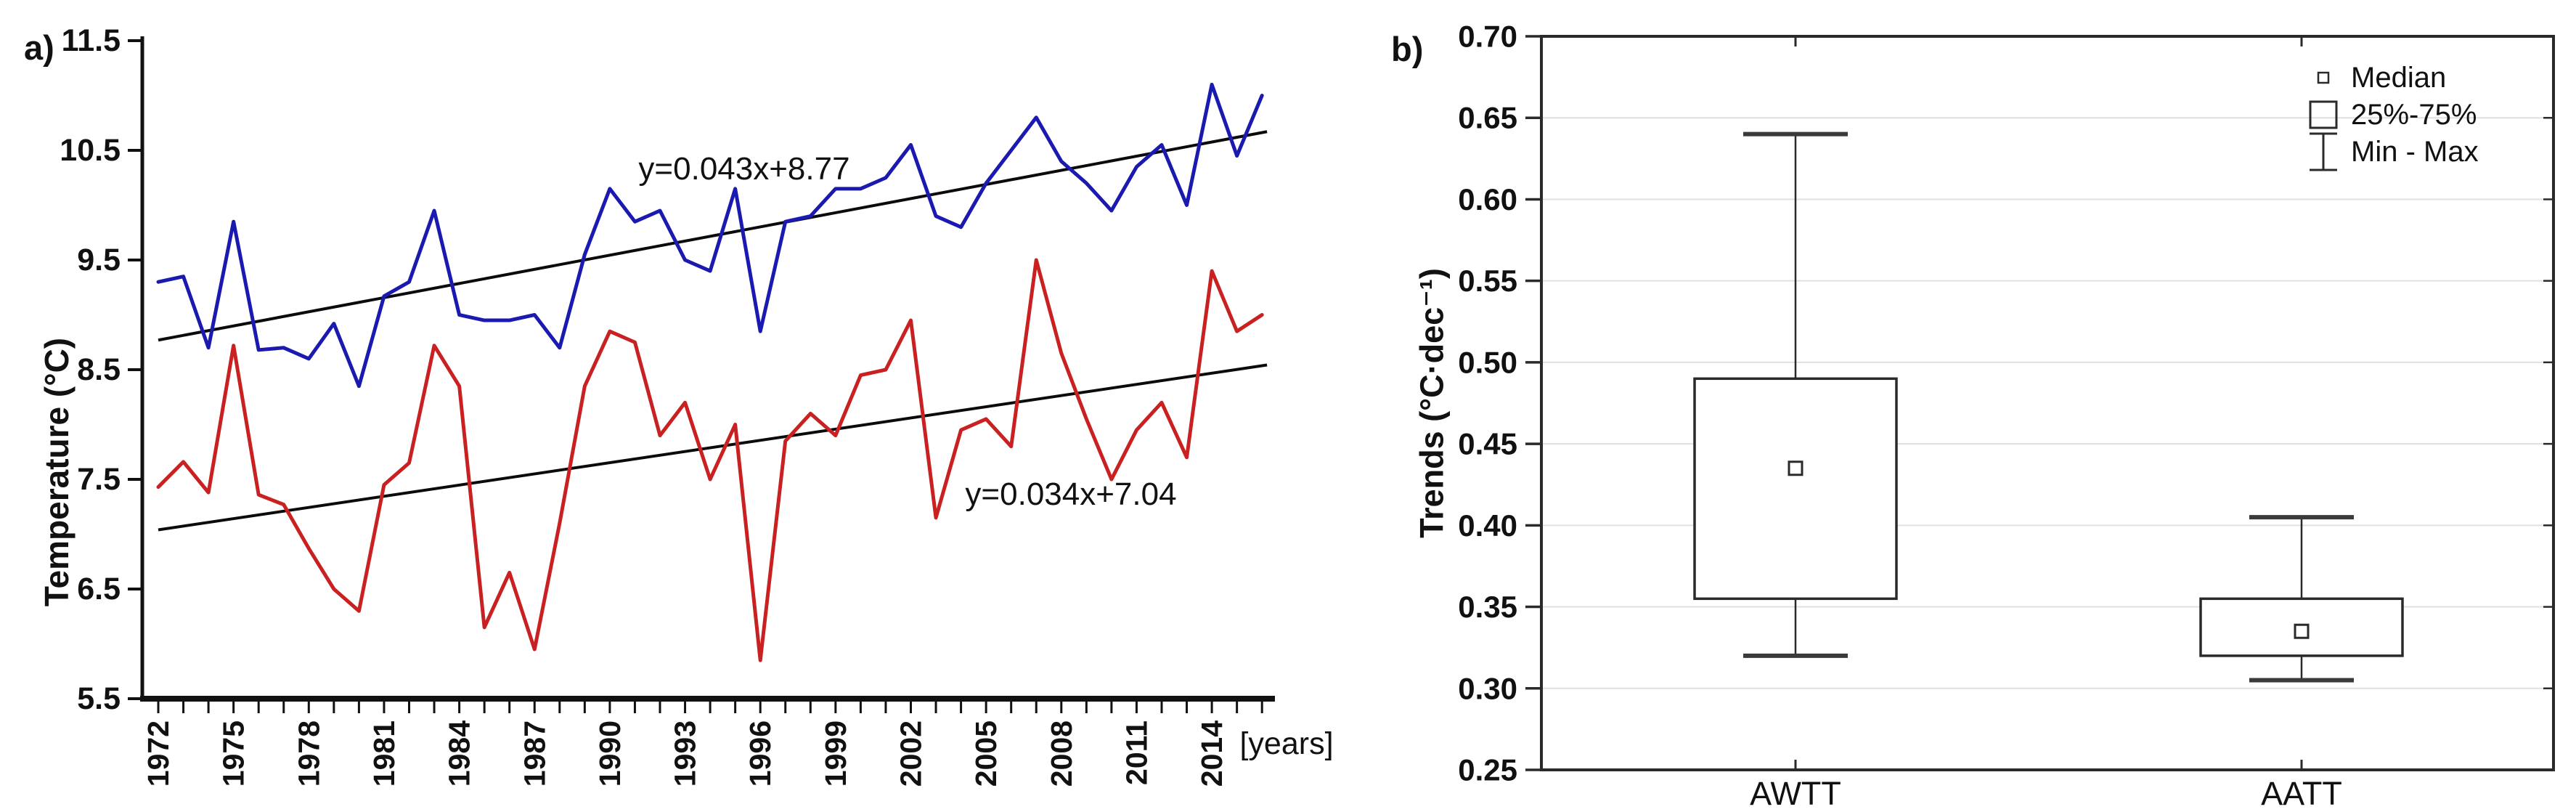 This screenshot has height=812, width=2576. I want to click on y-tick-label: 0.45, so click(1487, 444).